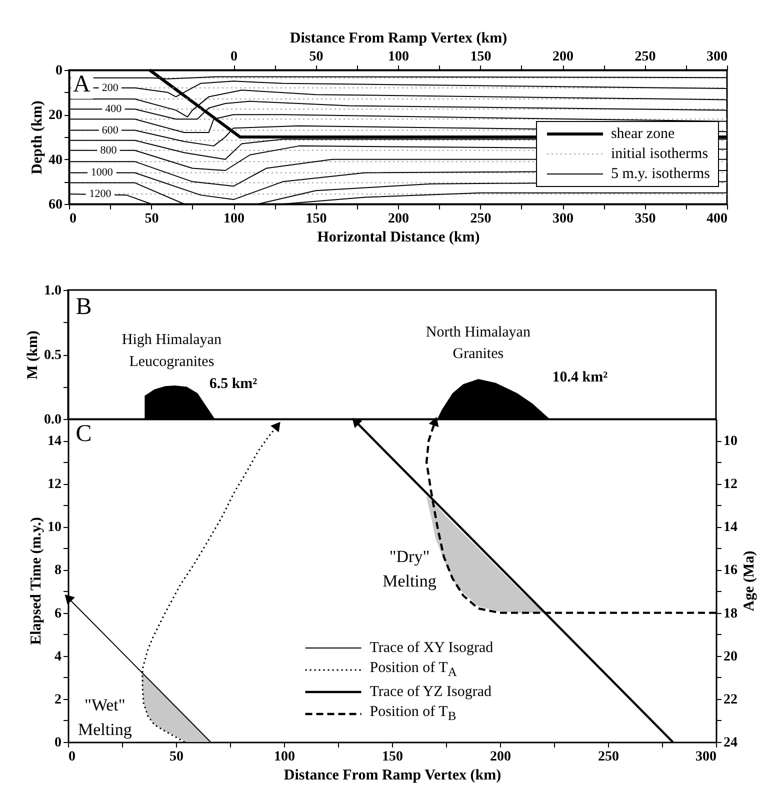  I want to click on y-tick-label: 6, so click(58, 614).